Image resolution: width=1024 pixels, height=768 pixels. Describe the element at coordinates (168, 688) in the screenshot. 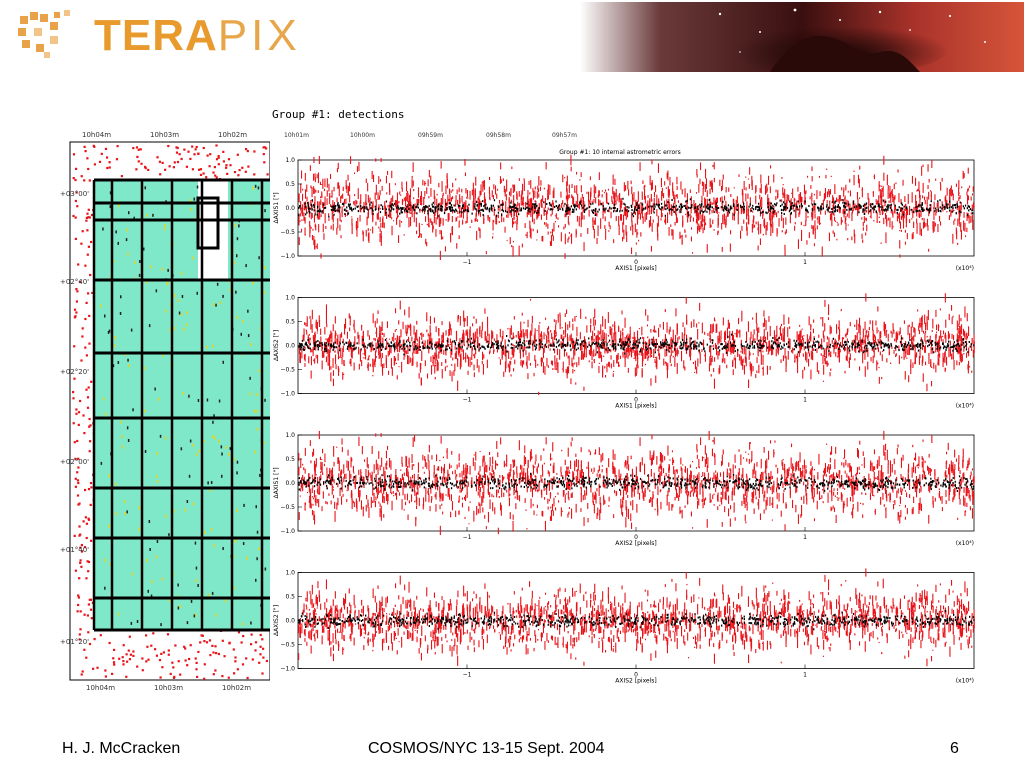

I see `ra-tick-bottom: 10h03m` at that location.